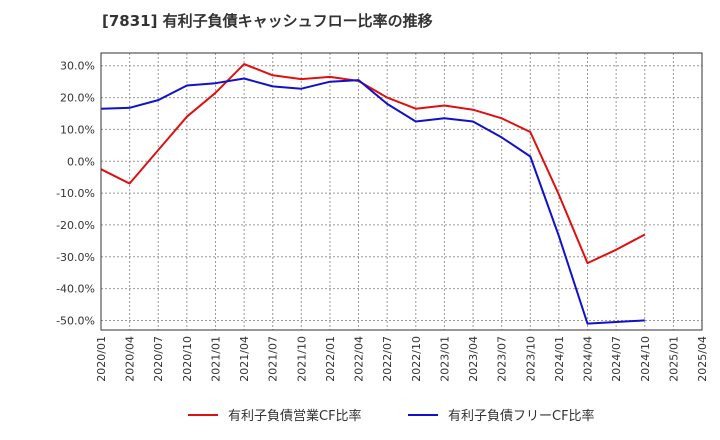 The image size is (720, 440). Describe the element at coordinates (273, 359) in the screenshot. I see `x-tick-label: 2021/07` at that location.